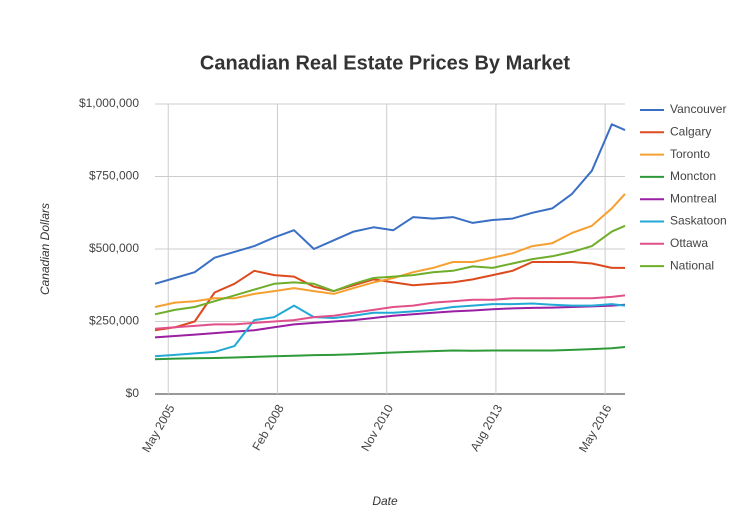 The width and height of the screenshot is (752, 524). I want to click on legend-label: Saskatoon, so click(698, 221).